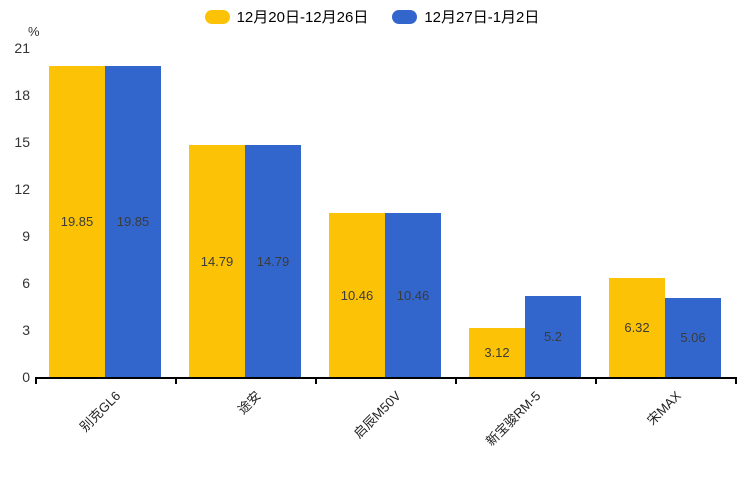 This screenshot has width=744, height=496. Describe the element at coordinates (26, 283) in the screenshot. I see `y-axis-tick-label: 6` at that location.